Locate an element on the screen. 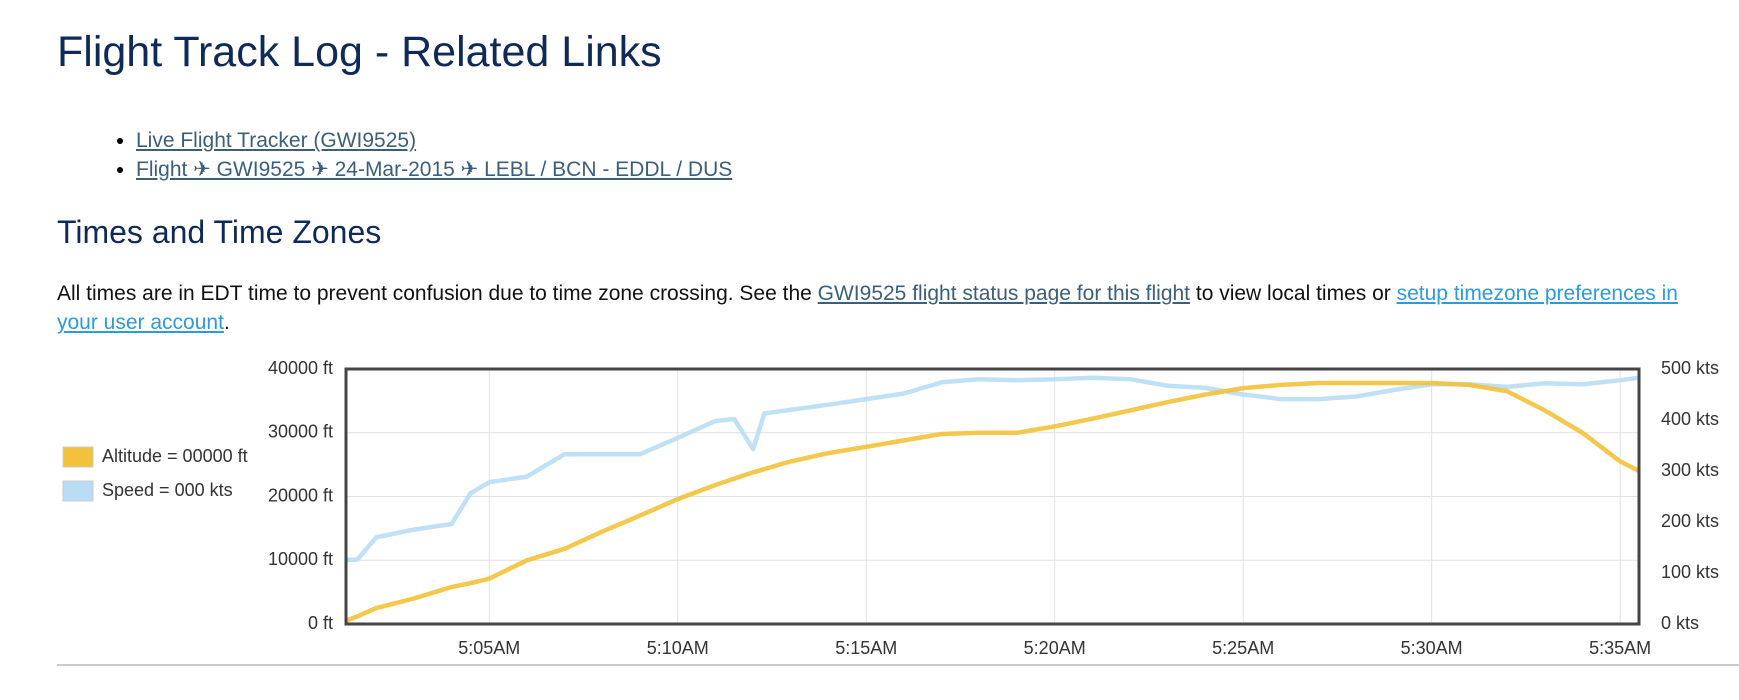  y-tick-label: 30000 ft is located at coordinates (300, 432).